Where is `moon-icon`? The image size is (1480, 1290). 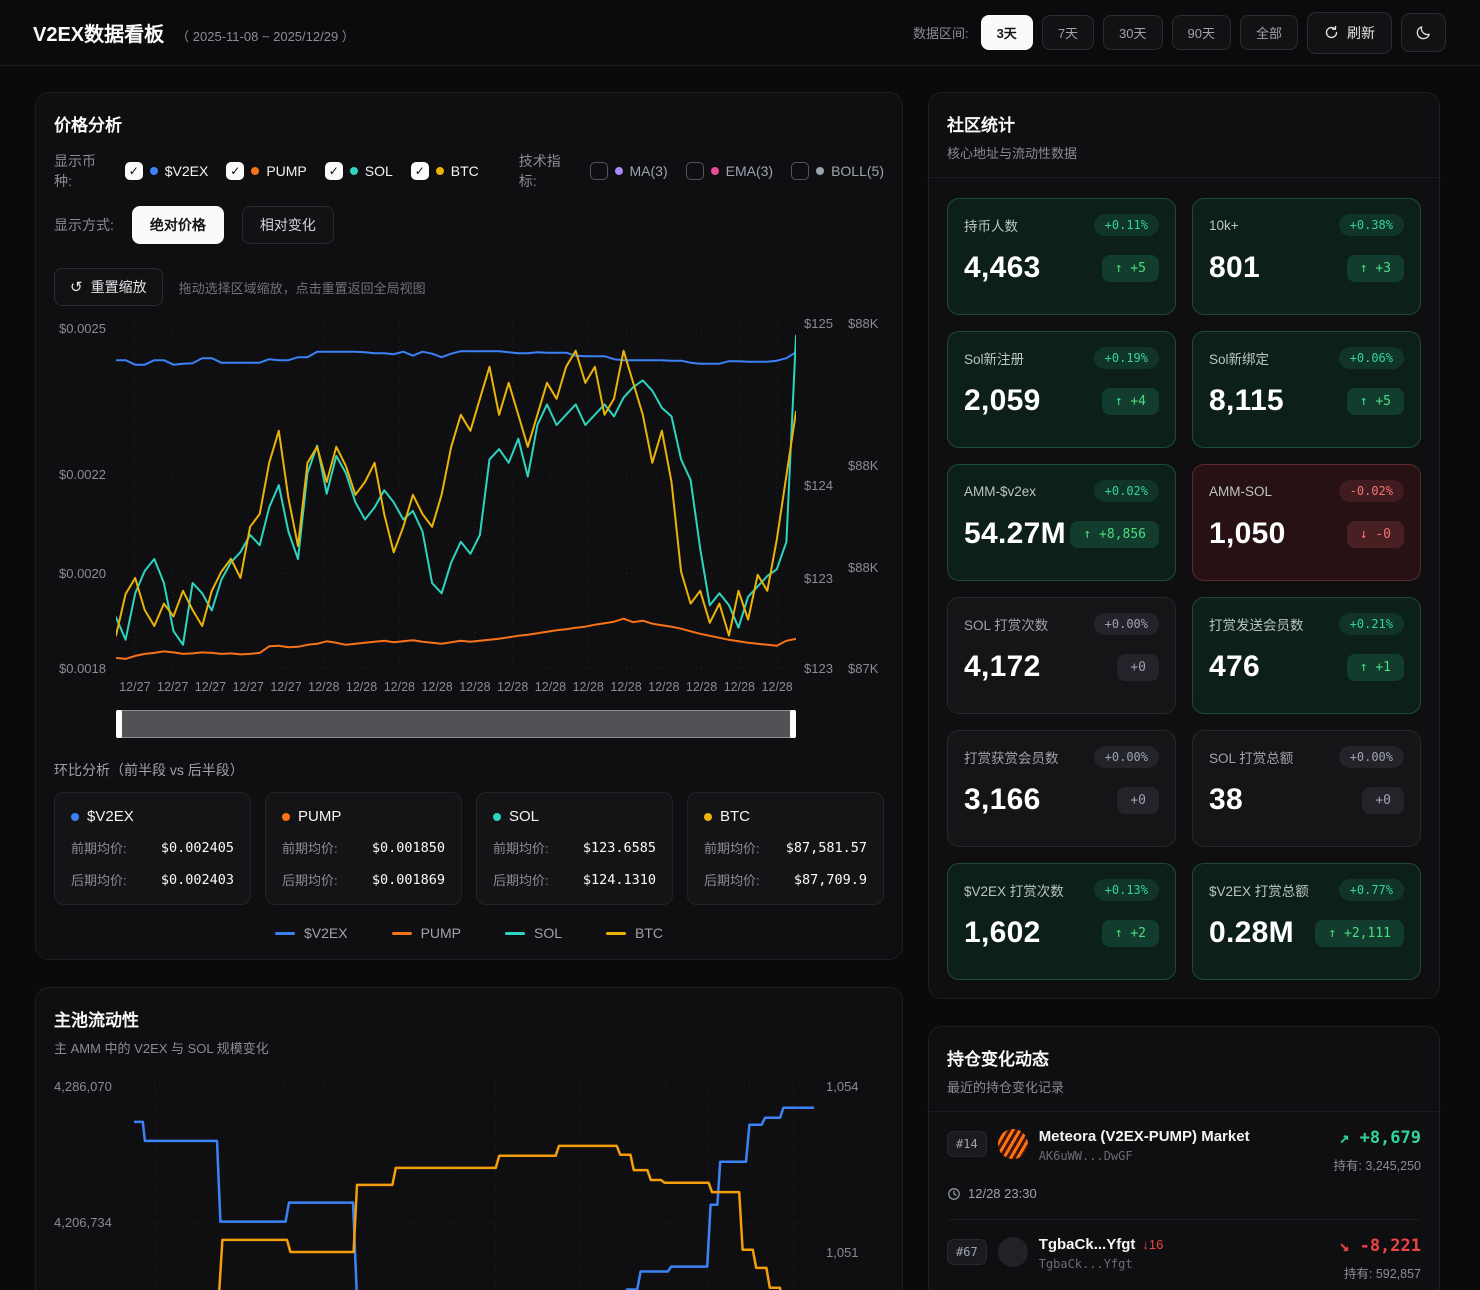 moon-icon is located at coordinates (1423, 33).